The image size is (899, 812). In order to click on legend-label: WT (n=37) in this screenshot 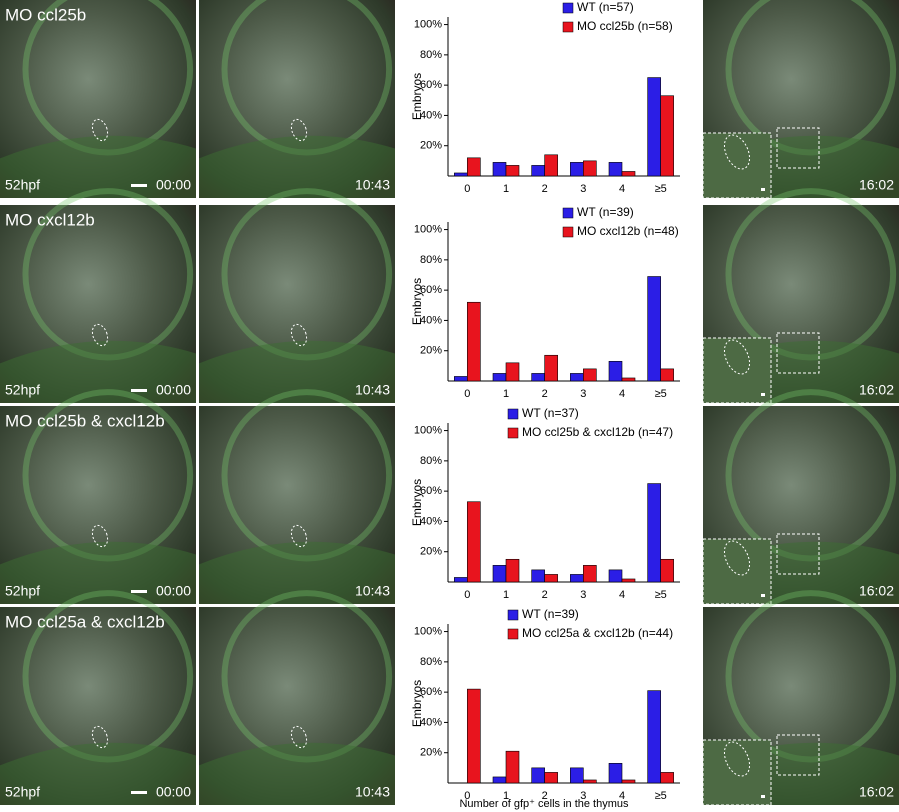, I will do `click(550, 413)`.